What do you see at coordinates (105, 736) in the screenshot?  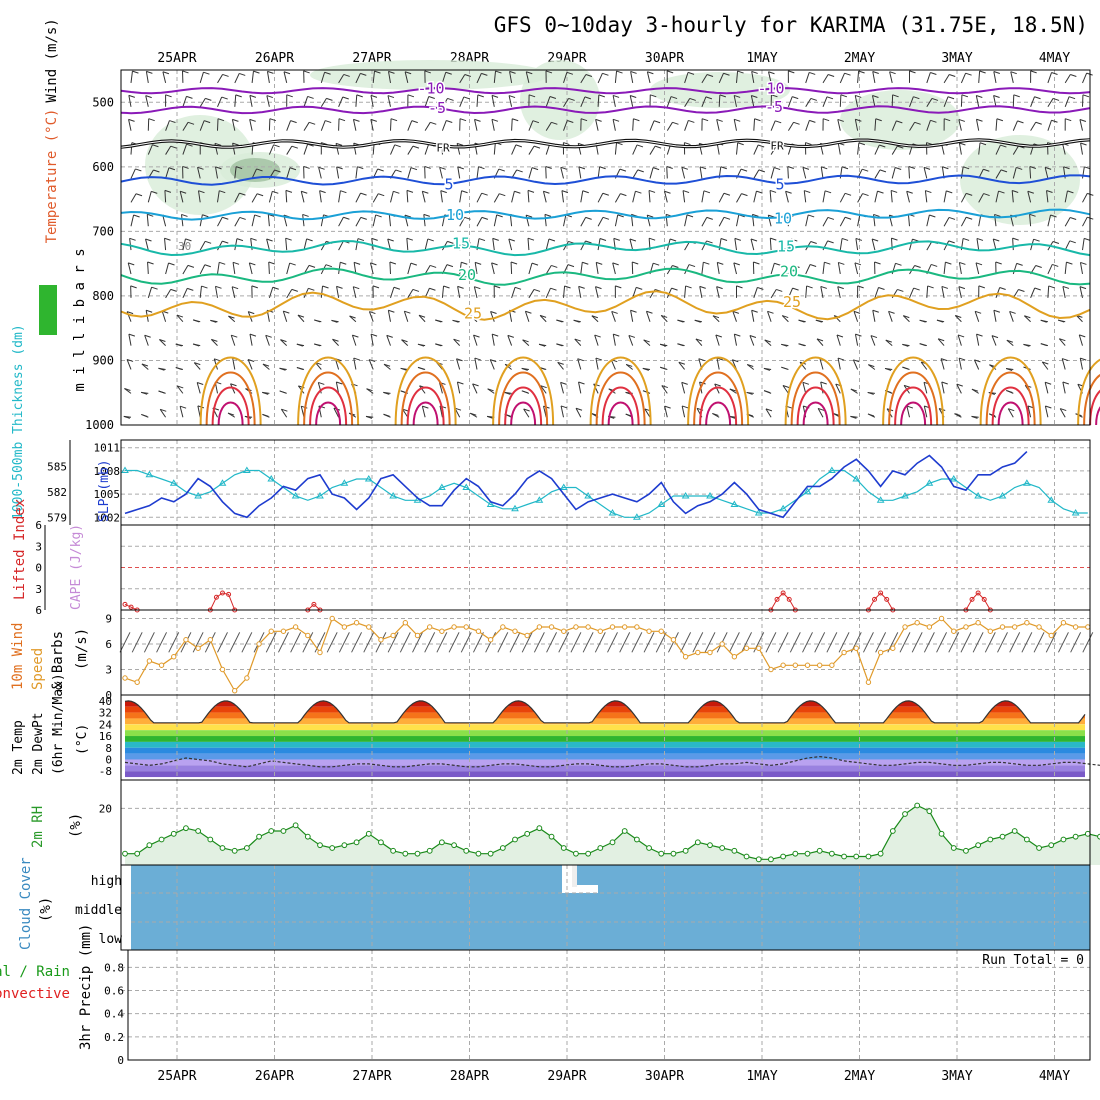 I see `temp-tick-label: 16` at bounding box center [105, 736].